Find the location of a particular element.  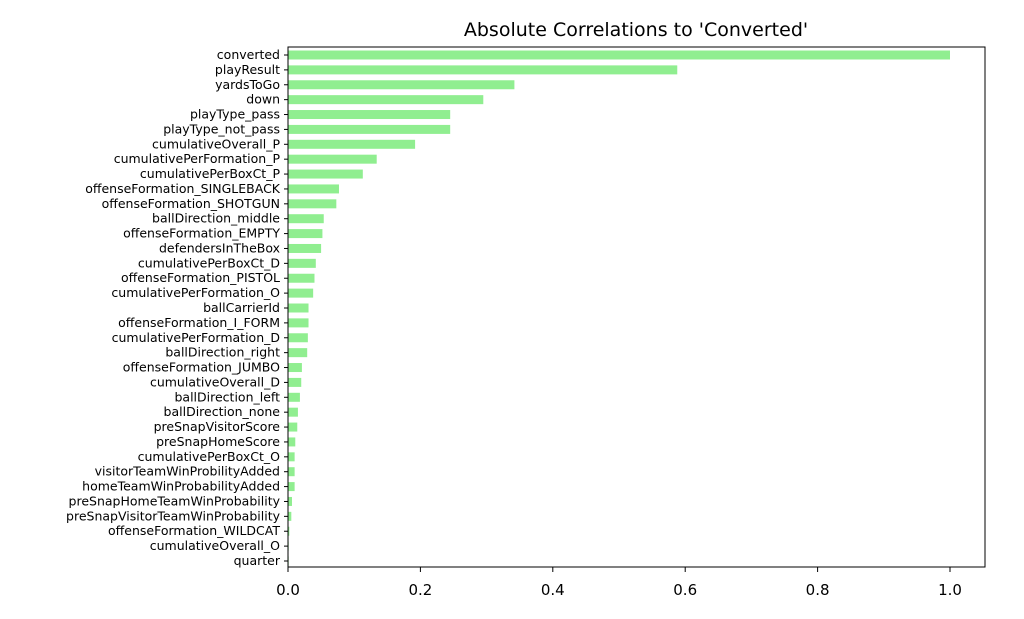

bar-defendersInTheBox is located at coordinates (305, 248).